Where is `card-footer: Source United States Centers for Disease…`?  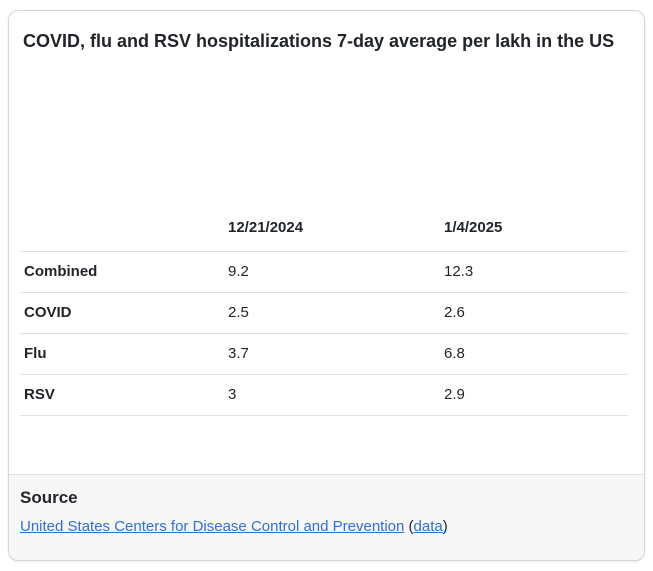 card-footer: Source United States Centers for Disease… is located at coordinates (326, 517).